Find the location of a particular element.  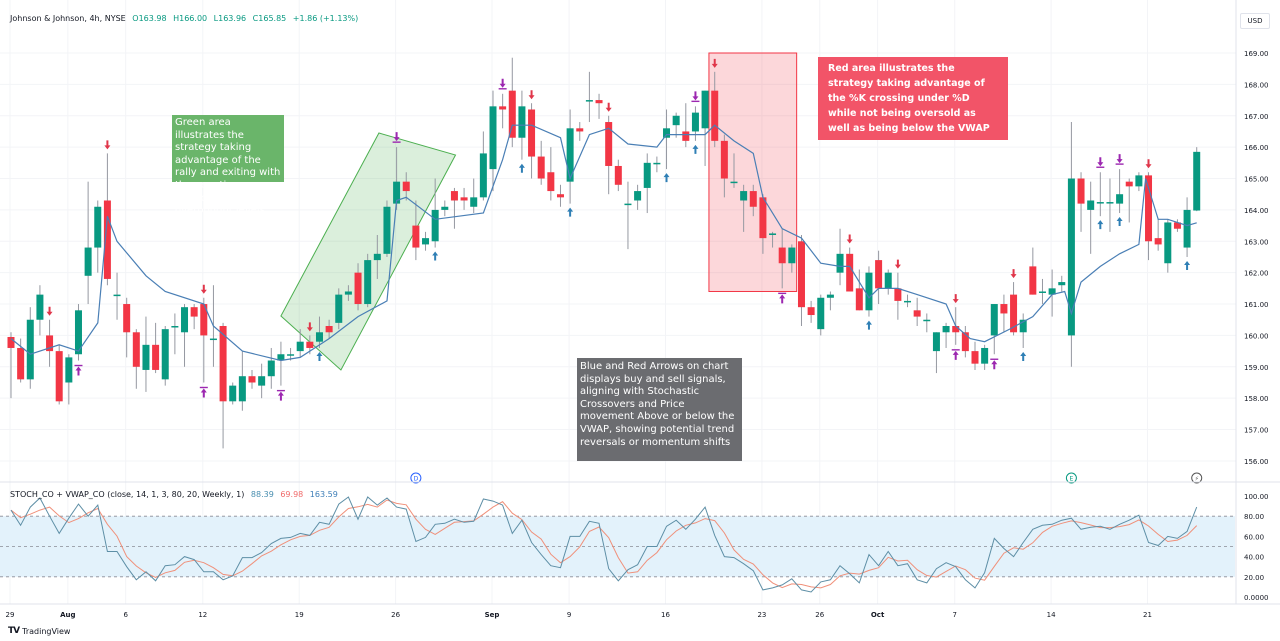

currency-button: USD is located at coordinates (1255, 21).